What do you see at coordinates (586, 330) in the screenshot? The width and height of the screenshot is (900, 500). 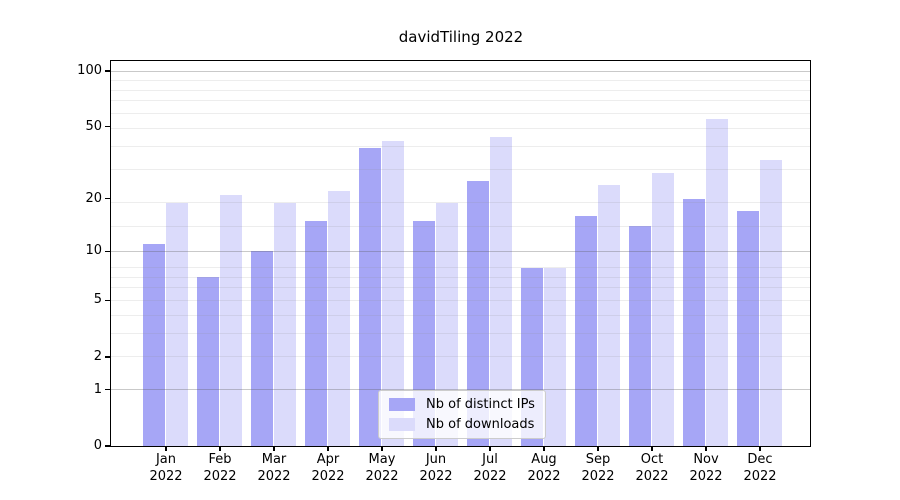 I see `bar-distinct-ips-sep` at bounding box center [586, 330].